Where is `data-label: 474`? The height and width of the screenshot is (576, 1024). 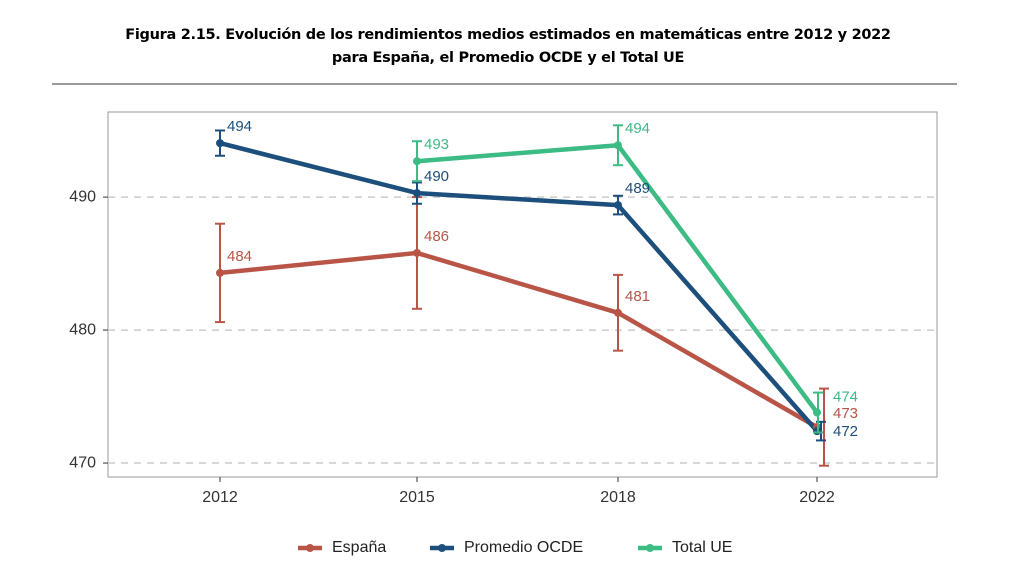
data-label: 474 is located at coordinates (845, 396).